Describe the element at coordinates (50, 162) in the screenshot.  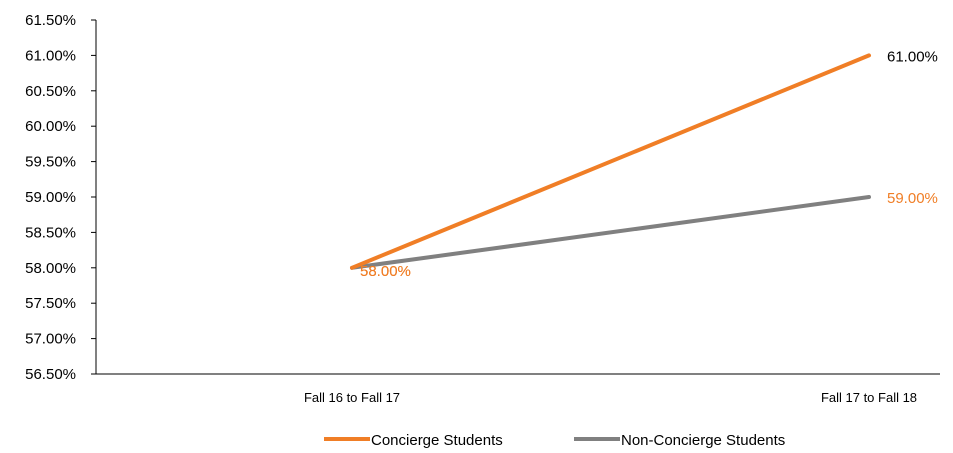
I see `y-tick-label: 59.50%` at that location.